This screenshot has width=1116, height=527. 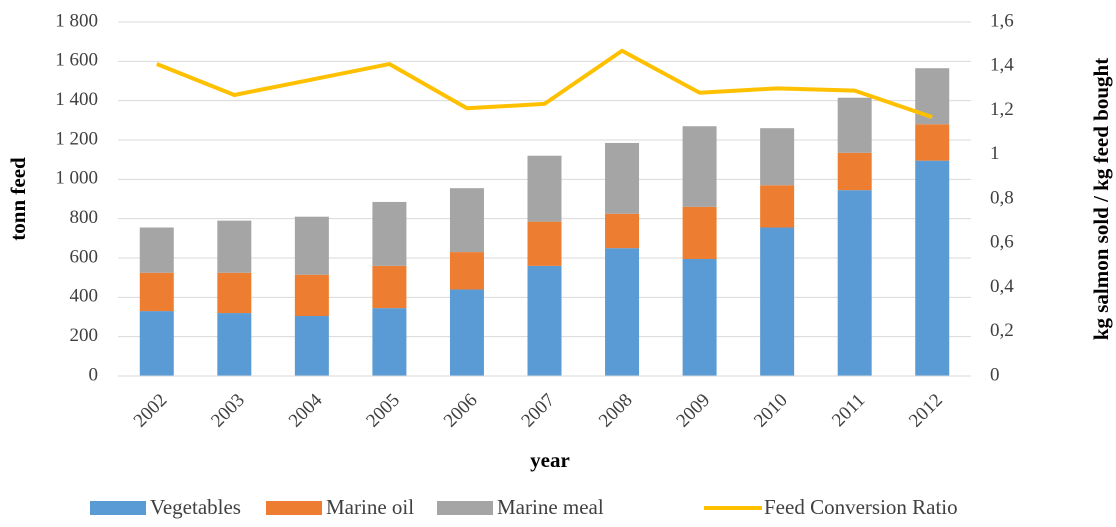 I want to click on x-tick-label: 2003, so click(x=228, y=411).